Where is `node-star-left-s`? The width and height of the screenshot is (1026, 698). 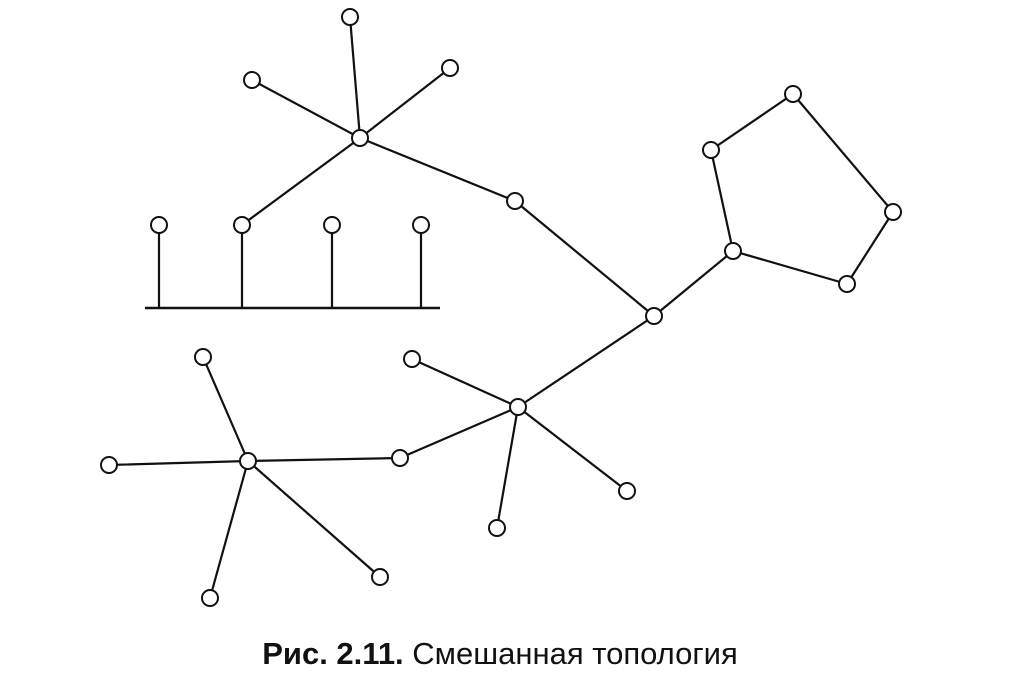 node-star-left-s is located at coordinates (210, 598).